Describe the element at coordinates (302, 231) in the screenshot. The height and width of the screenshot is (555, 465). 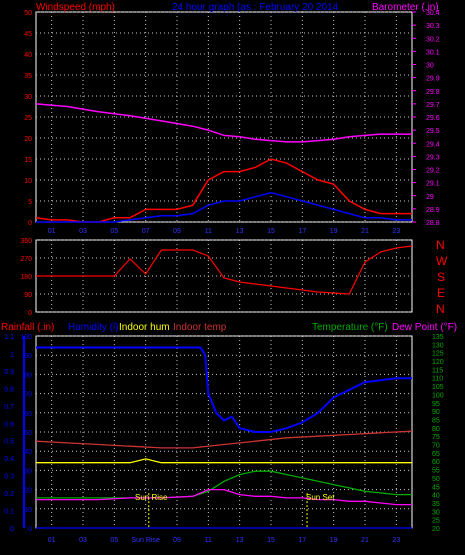
I see `hour-tick-top: 17` at that location.